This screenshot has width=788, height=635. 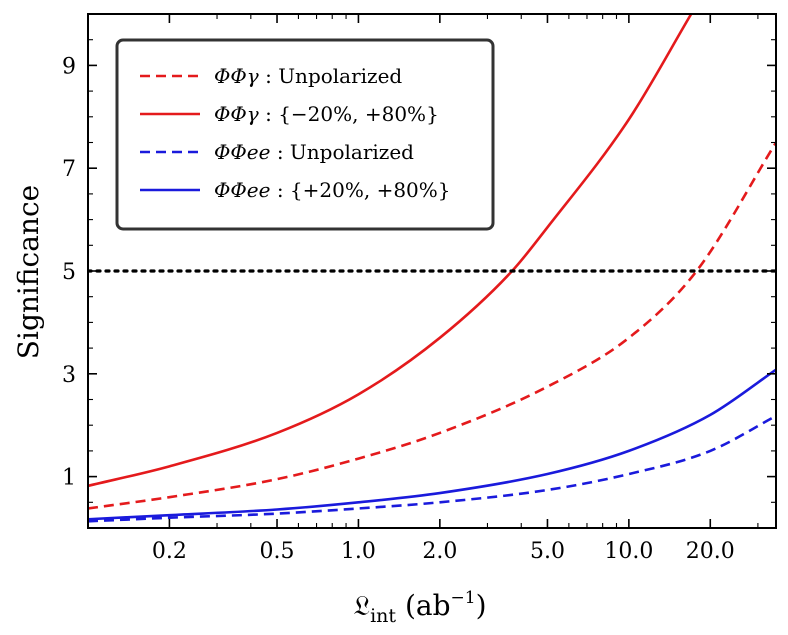 What do you see at coordinates (439, 551) in the screenshot?
I see `x-tick-label: 2.0` at bounding box center [439, 551].